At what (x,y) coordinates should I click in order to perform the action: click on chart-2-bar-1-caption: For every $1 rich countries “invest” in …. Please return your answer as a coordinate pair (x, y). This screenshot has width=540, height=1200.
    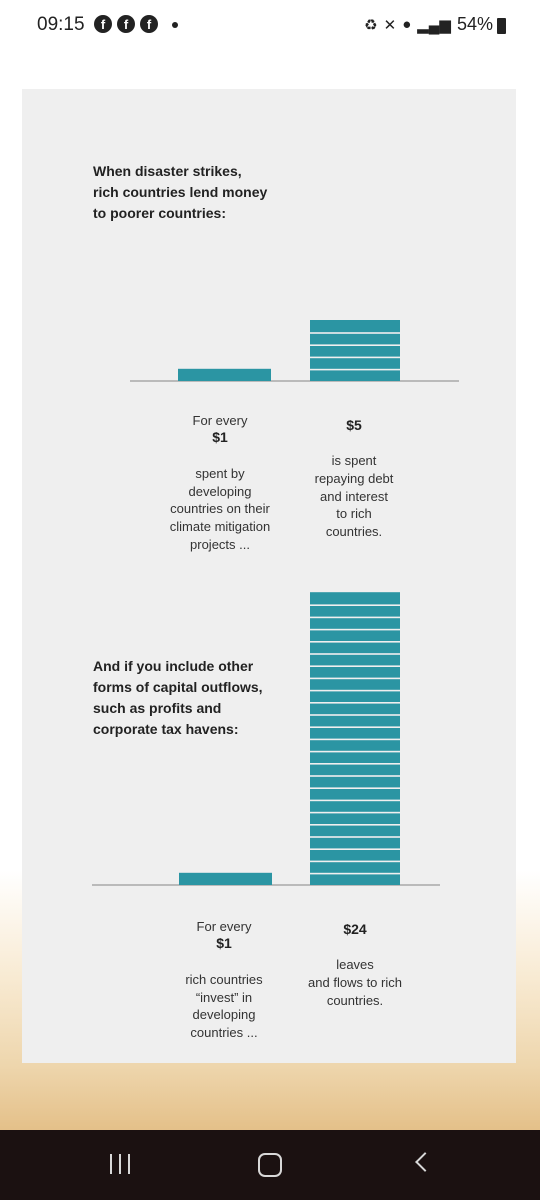
    Looking at the image, I should click on (224, 971).